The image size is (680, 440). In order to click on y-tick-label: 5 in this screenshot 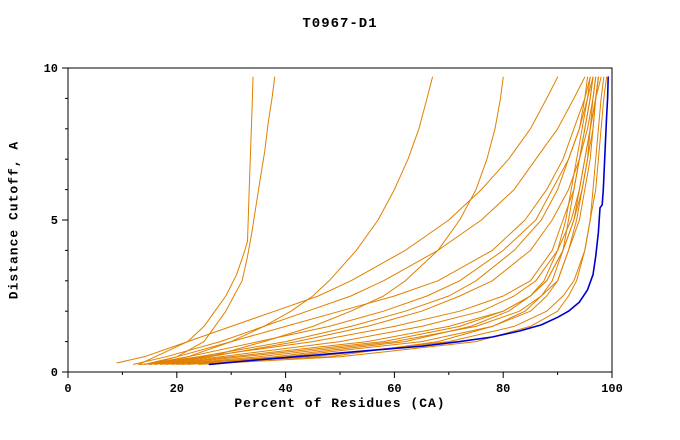, I will do `click(54, 221)`.